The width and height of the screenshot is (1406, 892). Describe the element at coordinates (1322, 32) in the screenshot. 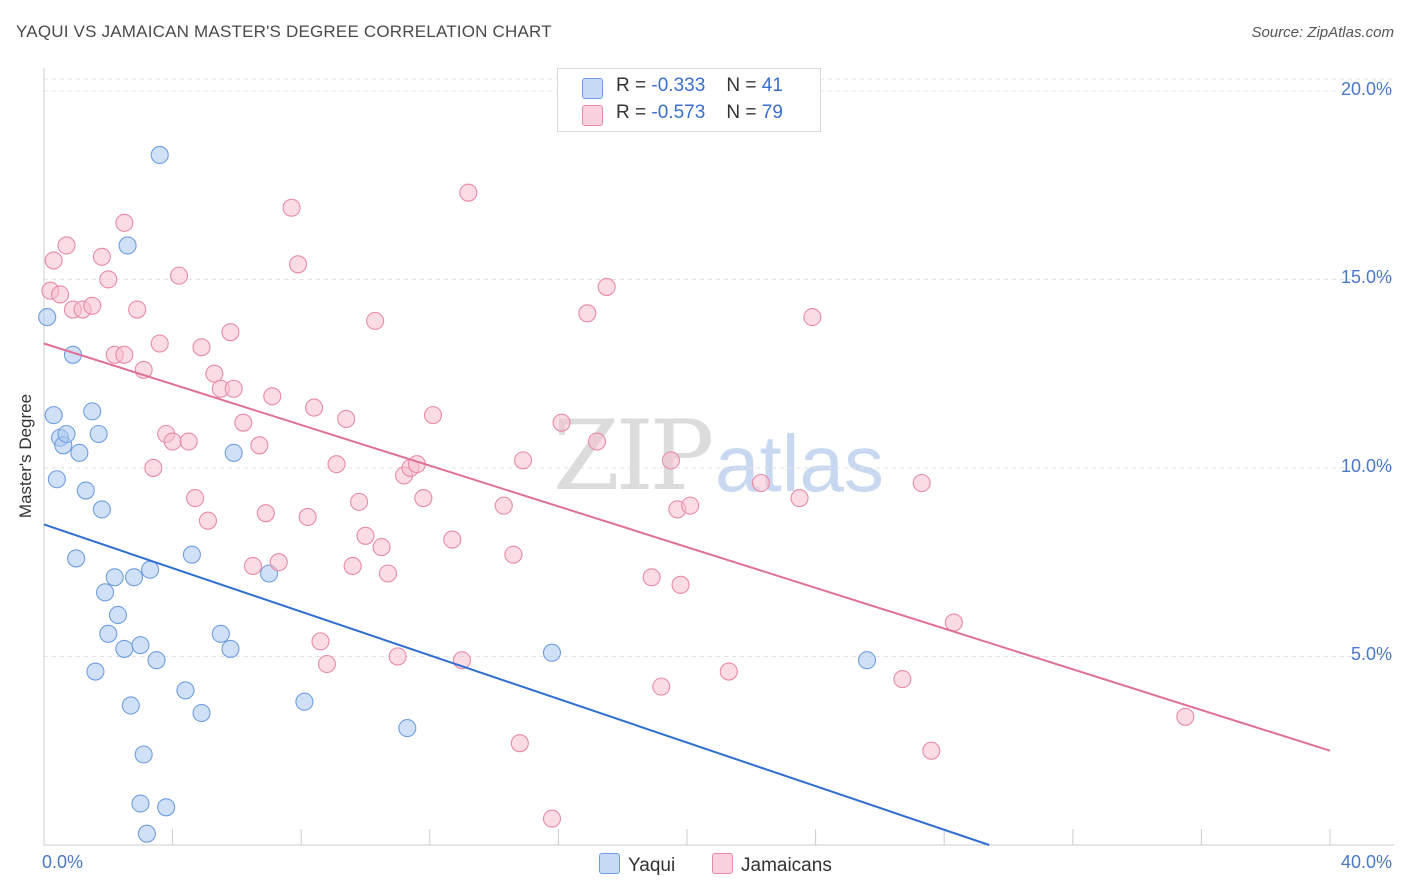

I see `chart-source: Source: ZipAtlas.com` at that location.